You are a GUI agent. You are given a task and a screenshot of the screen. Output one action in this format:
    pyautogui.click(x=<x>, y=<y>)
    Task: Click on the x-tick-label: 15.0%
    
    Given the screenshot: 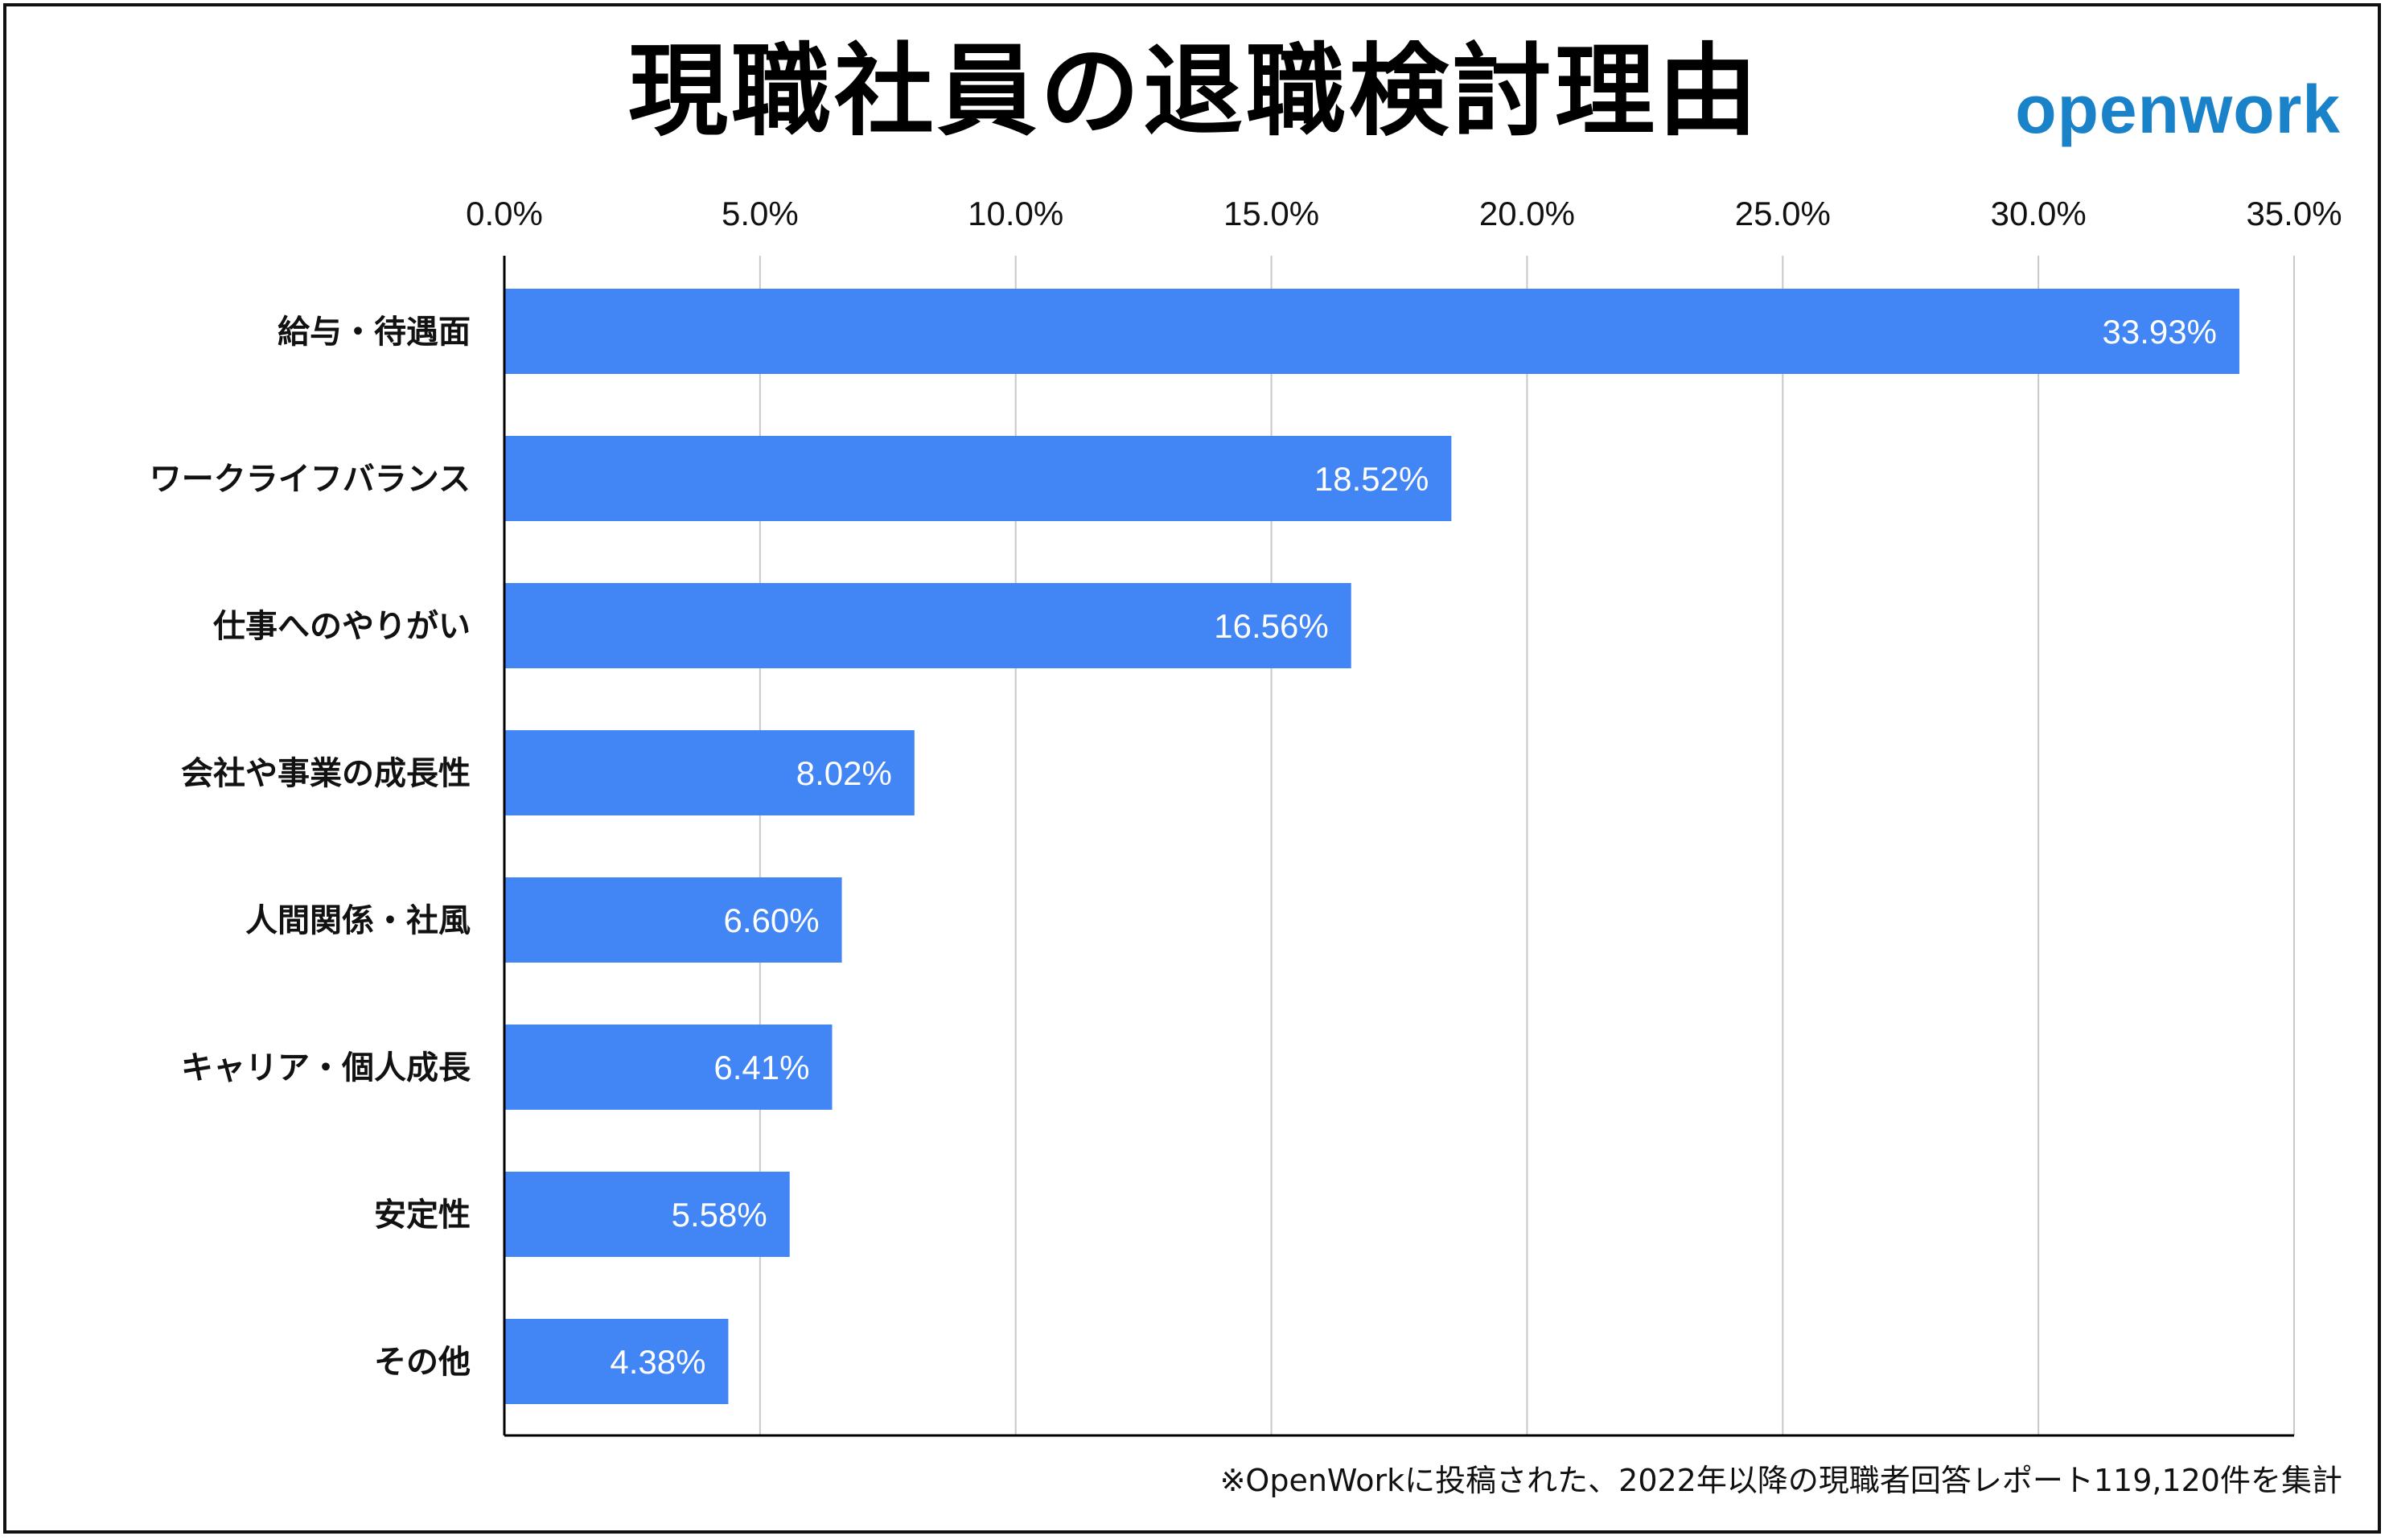 What is the action you would take?
    pyautogui.click(x=1271, y=213)
    